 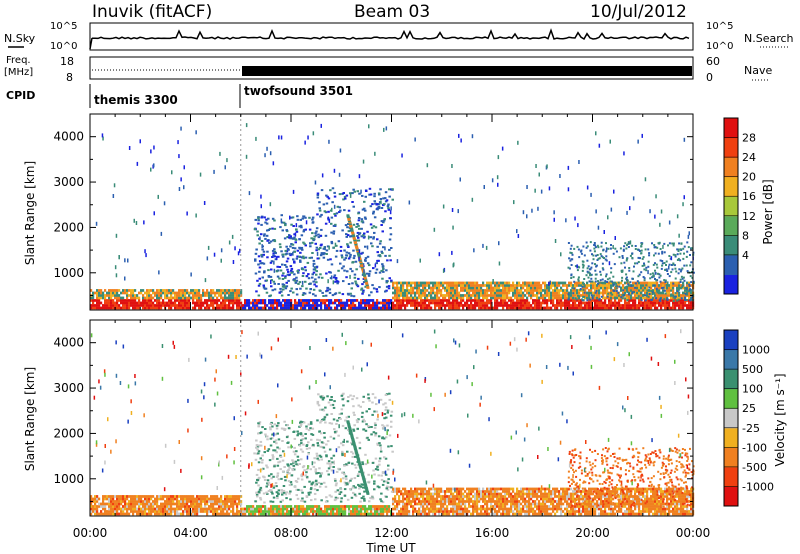 I want to click on station-title: Inuvik (fitACF), so click(x=152, y=12).